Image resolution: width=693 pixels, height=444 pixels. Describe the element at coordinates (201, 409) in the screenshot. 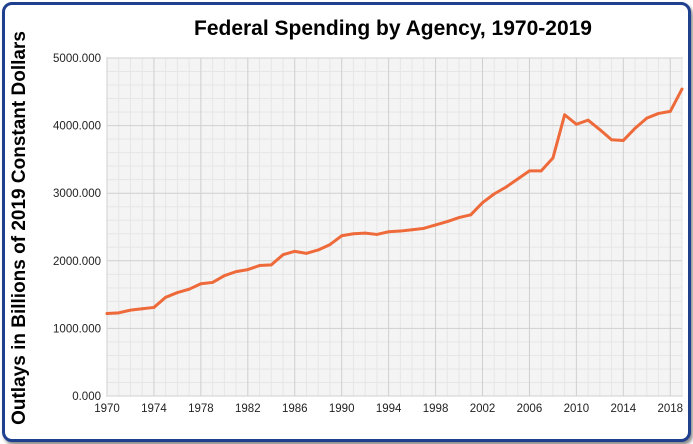

I see `x-tick-label: 1978` at that location.